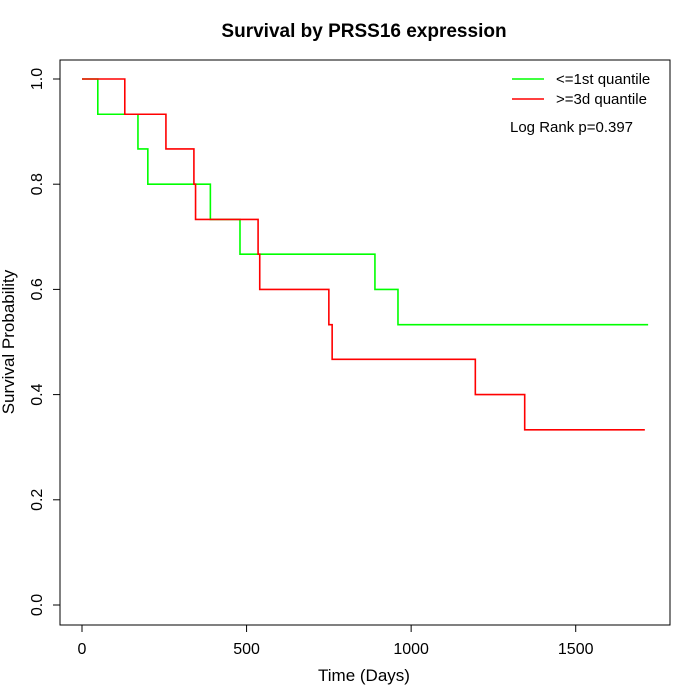 The width and height of the screenshot is (700, 700). I want to click on y-tick-label: 0.8, so click(37, 184).